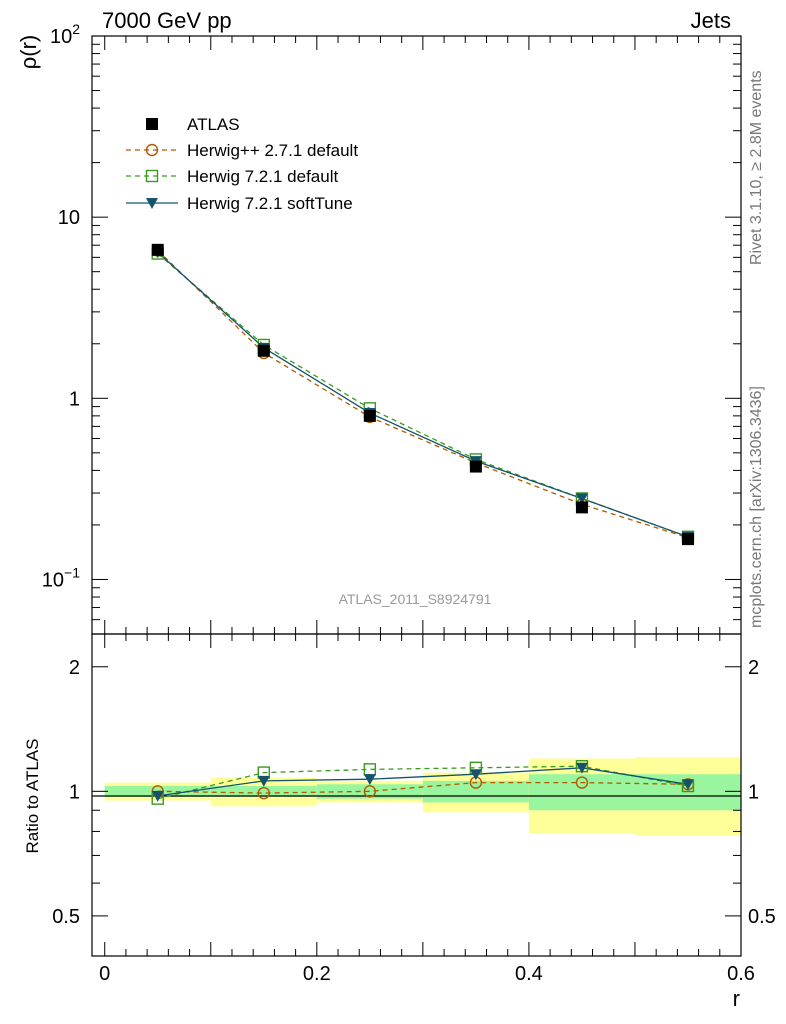  Describe the element at coordinates (65, 34) in the screenshot. I see `main-ytick-label: 10²` at that location.